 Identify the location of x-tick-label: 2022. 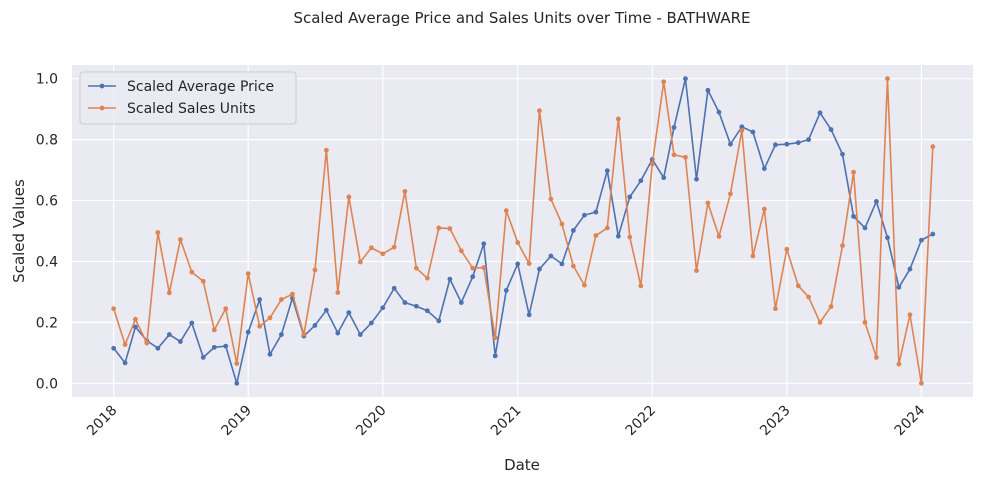
(641, 421).